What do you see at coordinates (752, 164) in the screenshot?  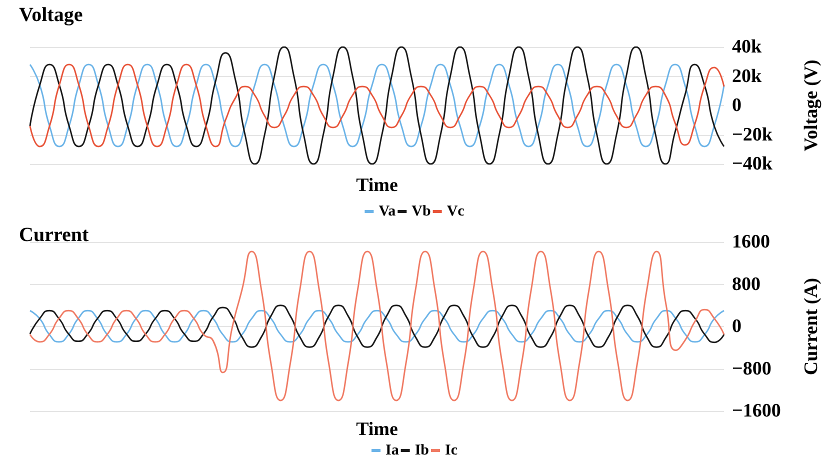 I see `y-tick-label: −40k` at bounding box center [752, 164].